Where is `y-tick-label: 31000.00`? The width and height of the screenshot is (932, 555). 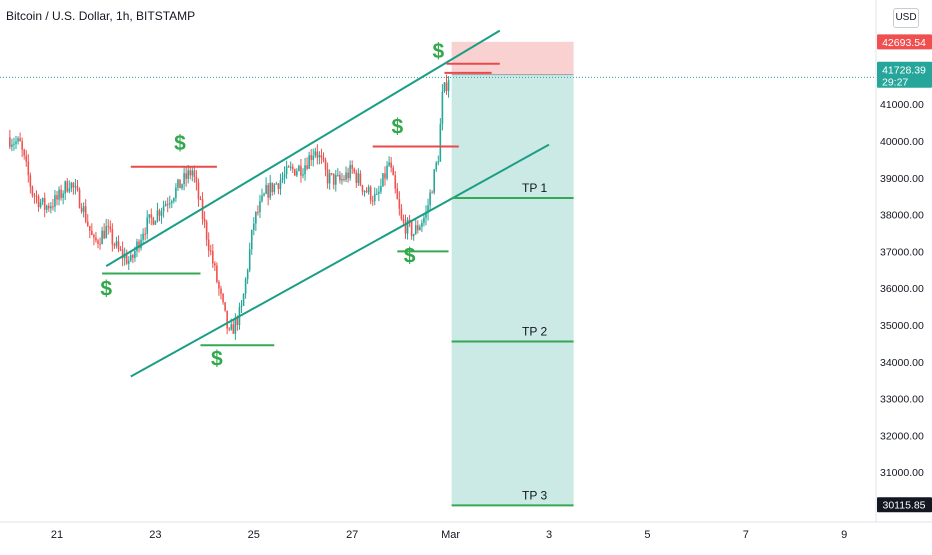
y-tick-label: 31000.00 is located at coordinates (902, 473).